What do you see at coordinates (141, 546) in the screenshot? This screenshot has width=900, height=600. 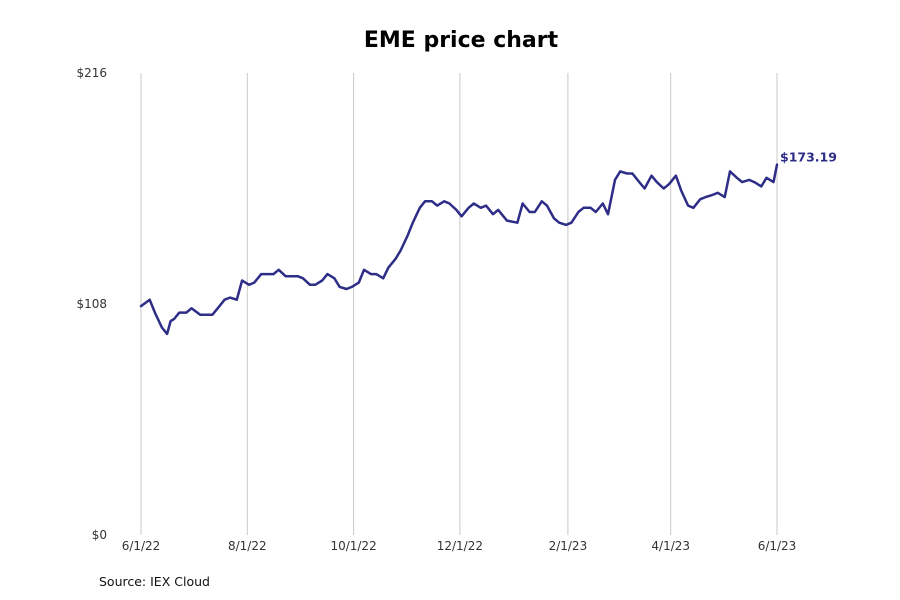 I see `x-tick-label: 6/1/22` at bounding box center [141, 546].